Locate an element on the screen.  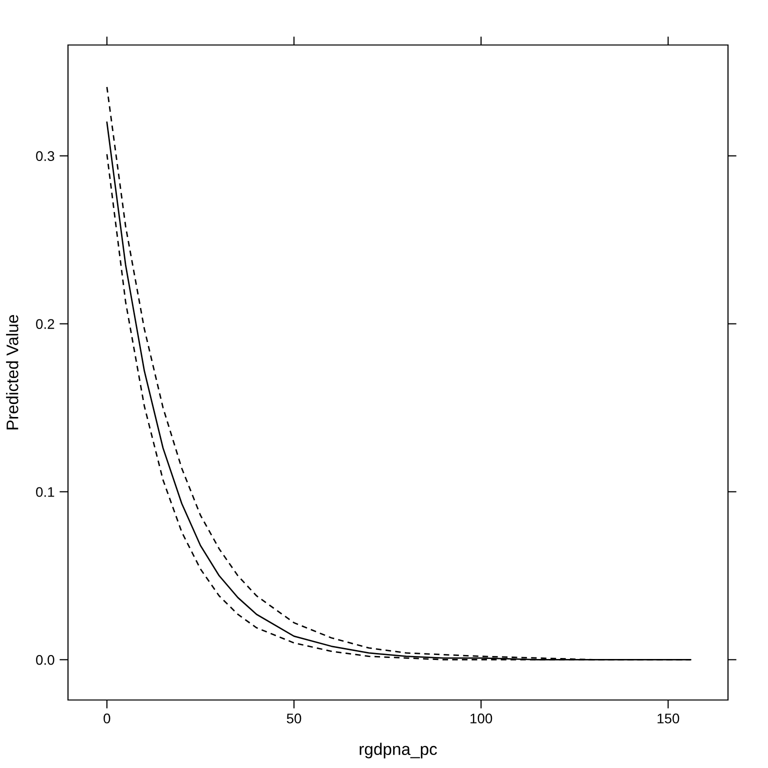
x-axis-title: rgdpna_pc is located at coordinates (398, 750).